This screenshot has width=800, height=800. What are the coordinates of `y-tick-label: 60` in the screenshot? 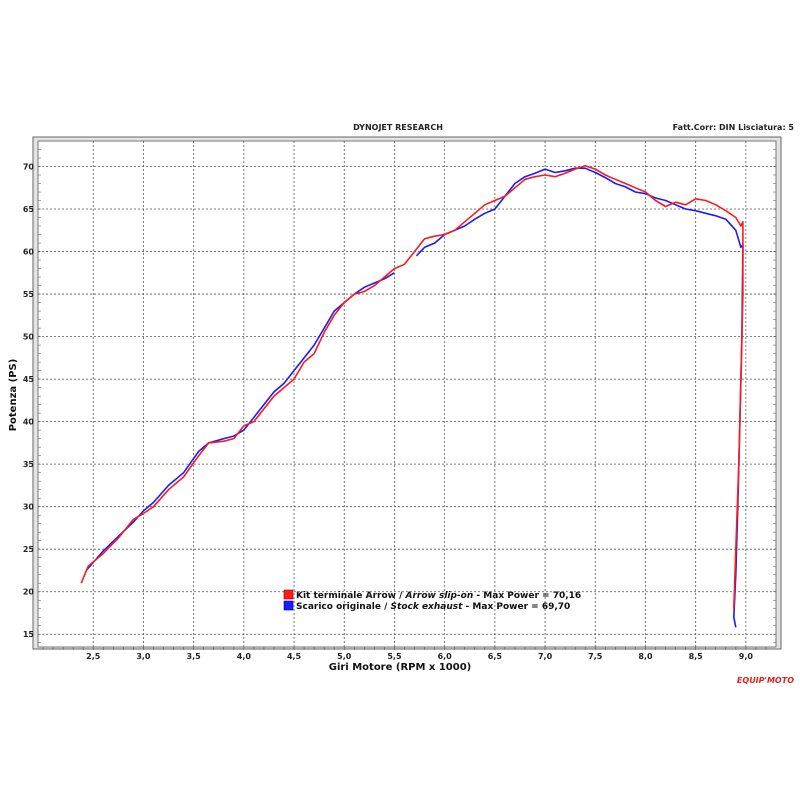 It's located at (29, 252).